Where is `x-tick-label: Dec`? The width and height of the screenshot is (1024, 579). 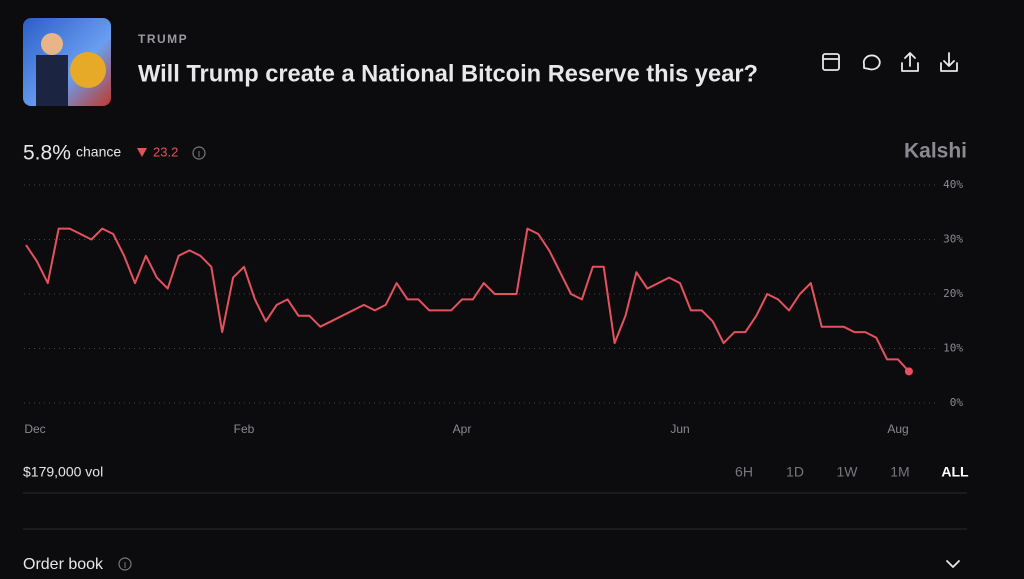
x-tick-label: Dec is located at coordinates (34, 429).